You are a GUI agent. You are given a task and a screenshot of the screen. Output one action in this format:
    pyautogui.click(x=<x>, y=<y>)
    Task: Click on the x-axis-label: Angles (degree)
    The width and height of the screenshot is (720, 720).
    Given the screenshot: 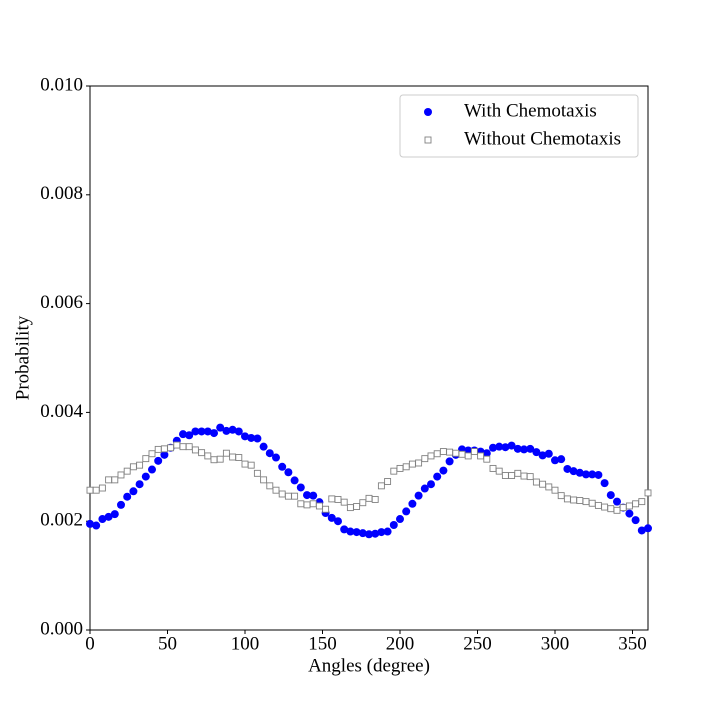 What is the action you would take?
    pyautogui.click(x=369, y=665)
    